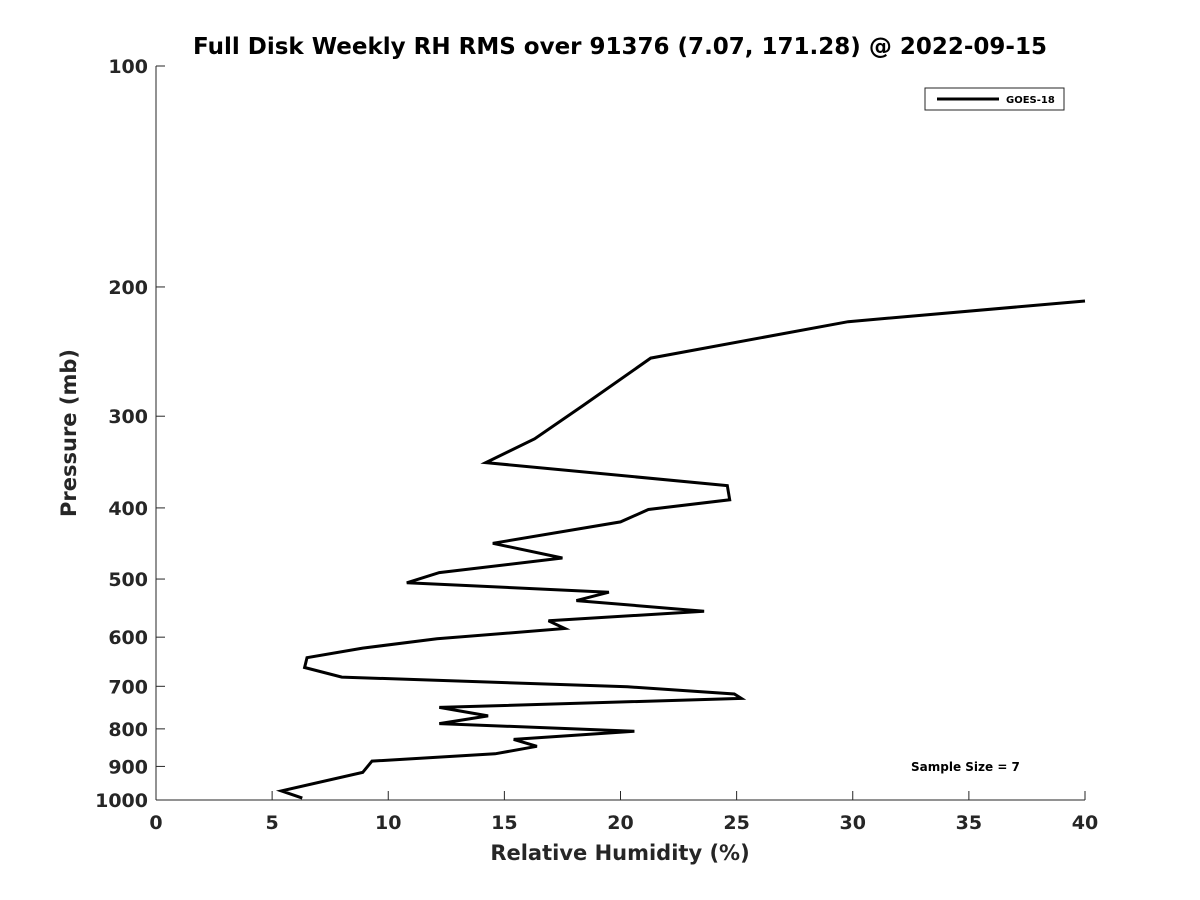 The image size is (1200, 900). Describe the element at coordinates (1085, 823) in the screenshot. I see `x-tick-label: 40` at that location.